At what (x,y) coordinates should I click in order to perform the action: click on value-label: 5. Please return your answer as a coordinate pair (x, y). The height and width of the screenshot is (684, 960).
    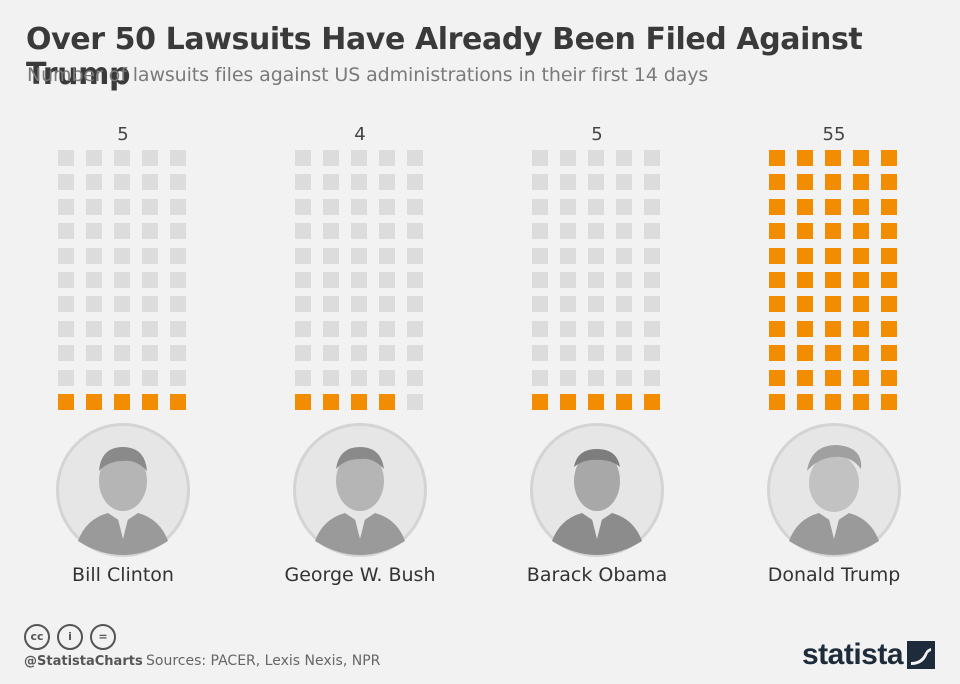
    Looking at the image, I should click on (123, 134).